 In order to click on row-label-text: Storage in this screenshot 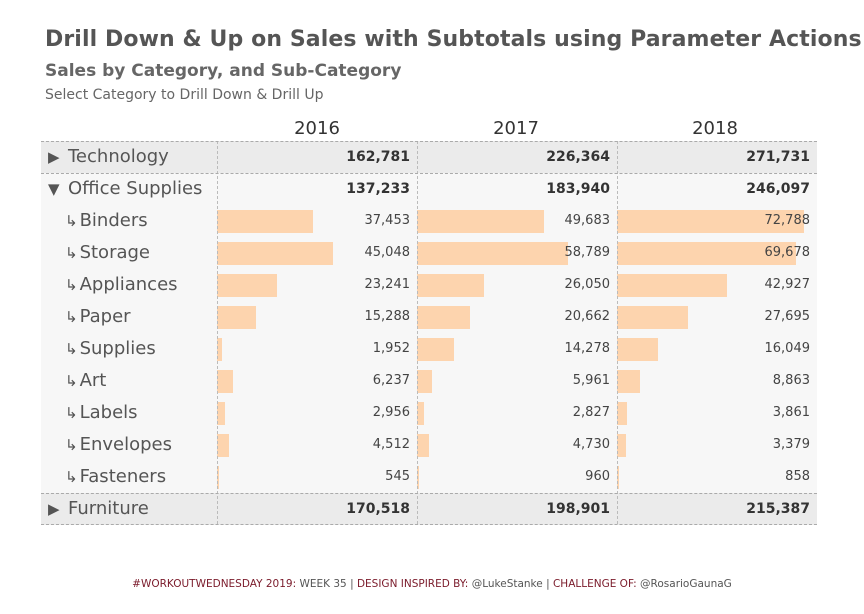, I will do `click(115, 252)`.